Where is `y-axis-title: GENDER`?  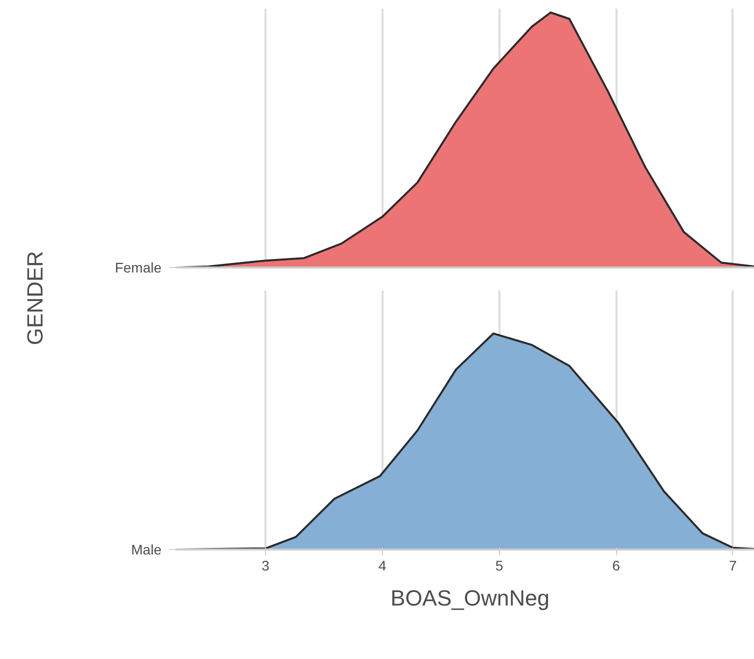 y-axis-title: GENDER is located at coordinates (34, 298).